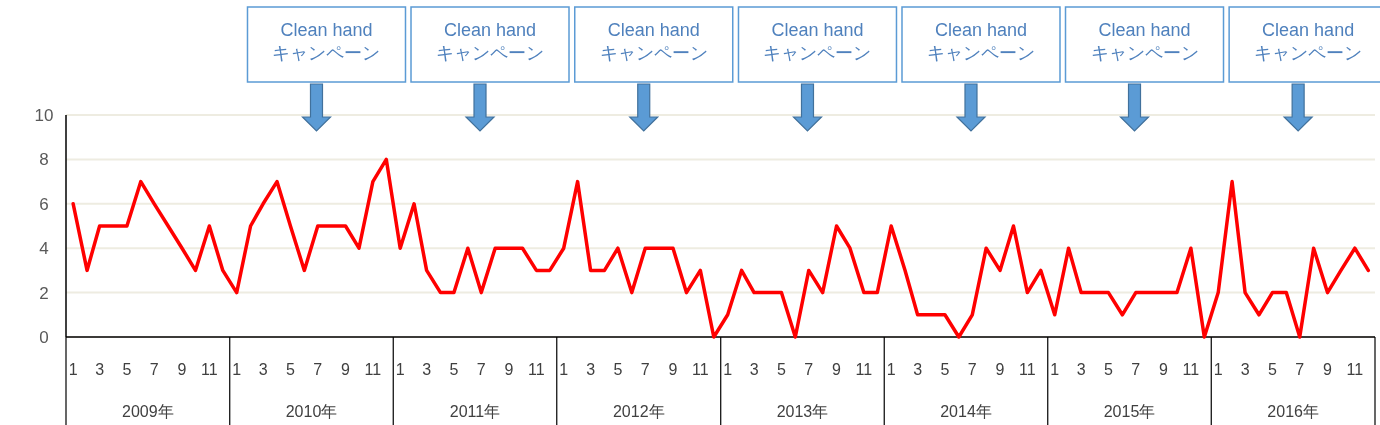 This screenshot has width=1380, height=425. Describe the element at coordinates (311, 411) in the screenshot. I see `text: 2010年` at that location.